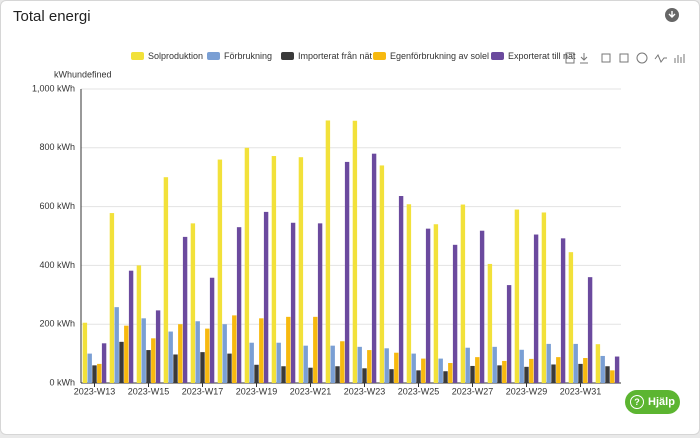 Image resolution: width=700 pixels, height=438 pixels. What do you see at coordinates (672, 15) in the screenshot?
I see `download-icon` at bounding box center [672, 15].